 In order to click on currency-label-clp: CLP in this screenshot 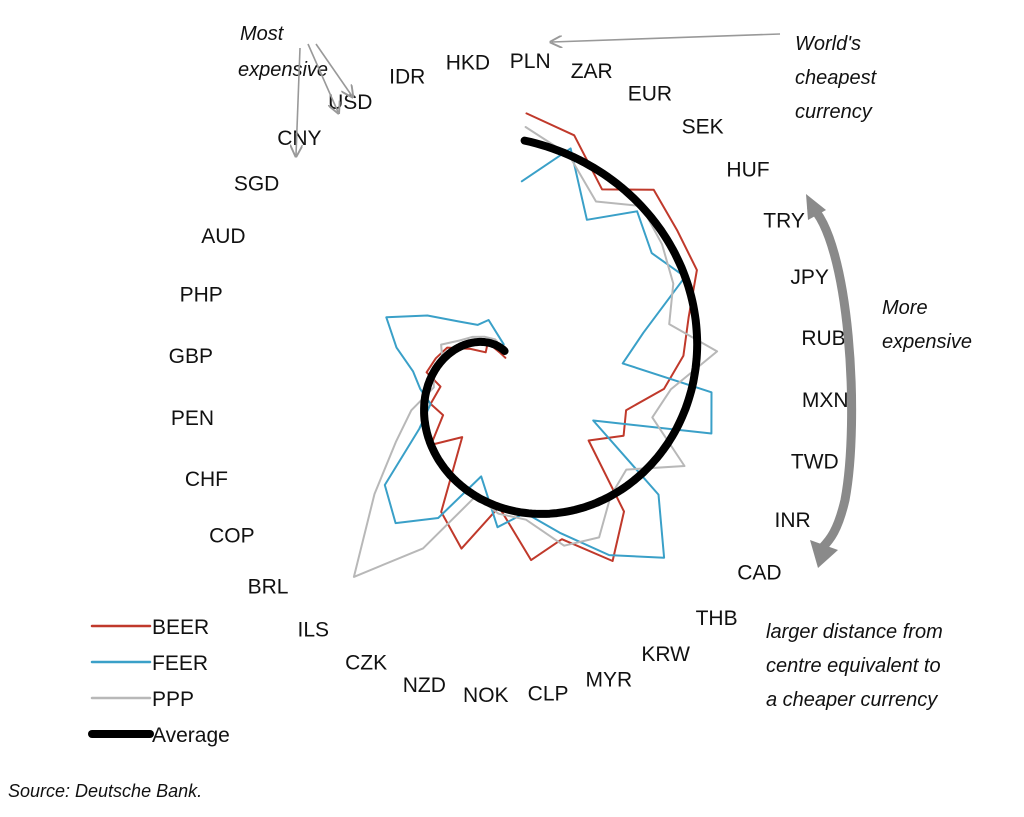, I will do `click(548, 694)`.